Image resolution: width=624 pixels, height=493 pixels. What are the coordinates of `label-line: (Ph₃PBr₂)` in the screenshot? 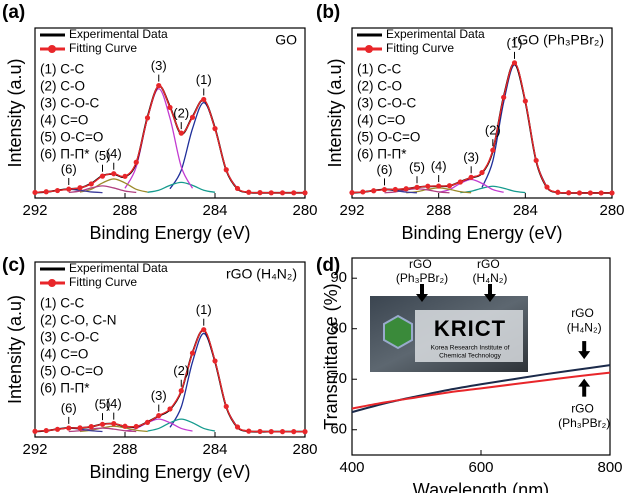 It's located at (422, 278).